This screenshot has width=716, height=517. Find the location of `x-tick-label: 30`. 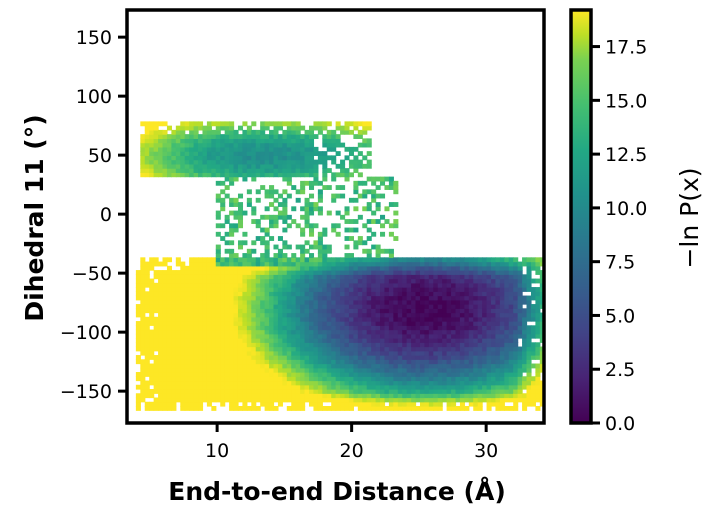

x-tick-label: 30 is located at coordinates (486, 451).